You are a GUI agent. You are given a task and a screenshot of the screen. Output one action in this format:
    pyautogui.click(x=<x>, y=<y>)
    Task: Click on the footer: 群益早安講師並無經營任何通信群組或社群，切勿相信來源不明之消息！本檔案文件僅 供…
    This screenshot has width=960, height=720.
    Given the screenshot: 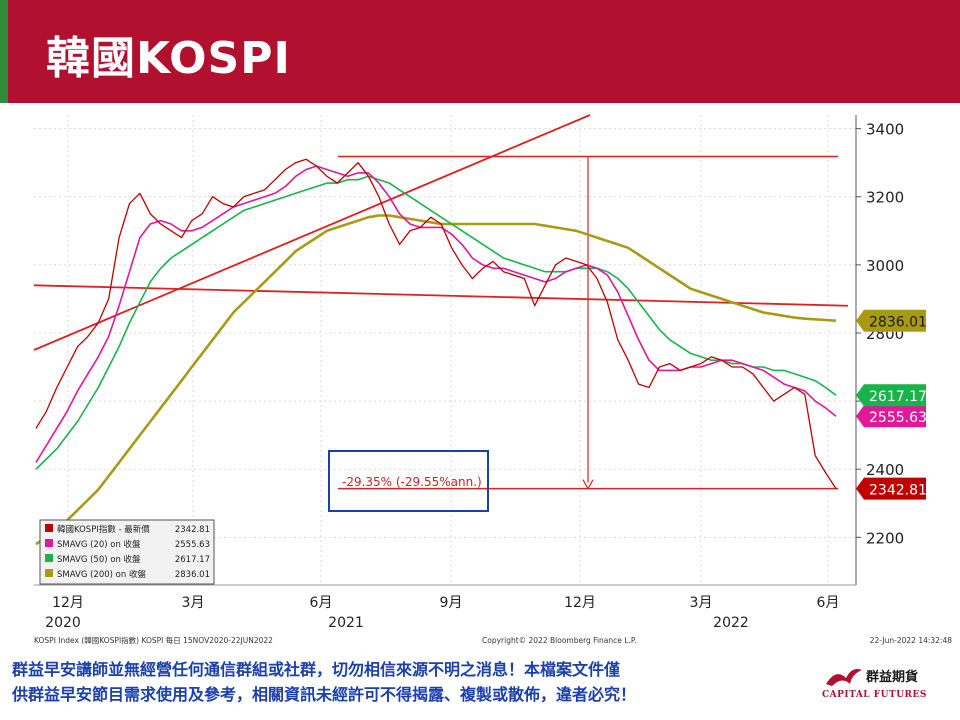 What is the action you would take?
    pyautogui.click(x=480, y=685)
    